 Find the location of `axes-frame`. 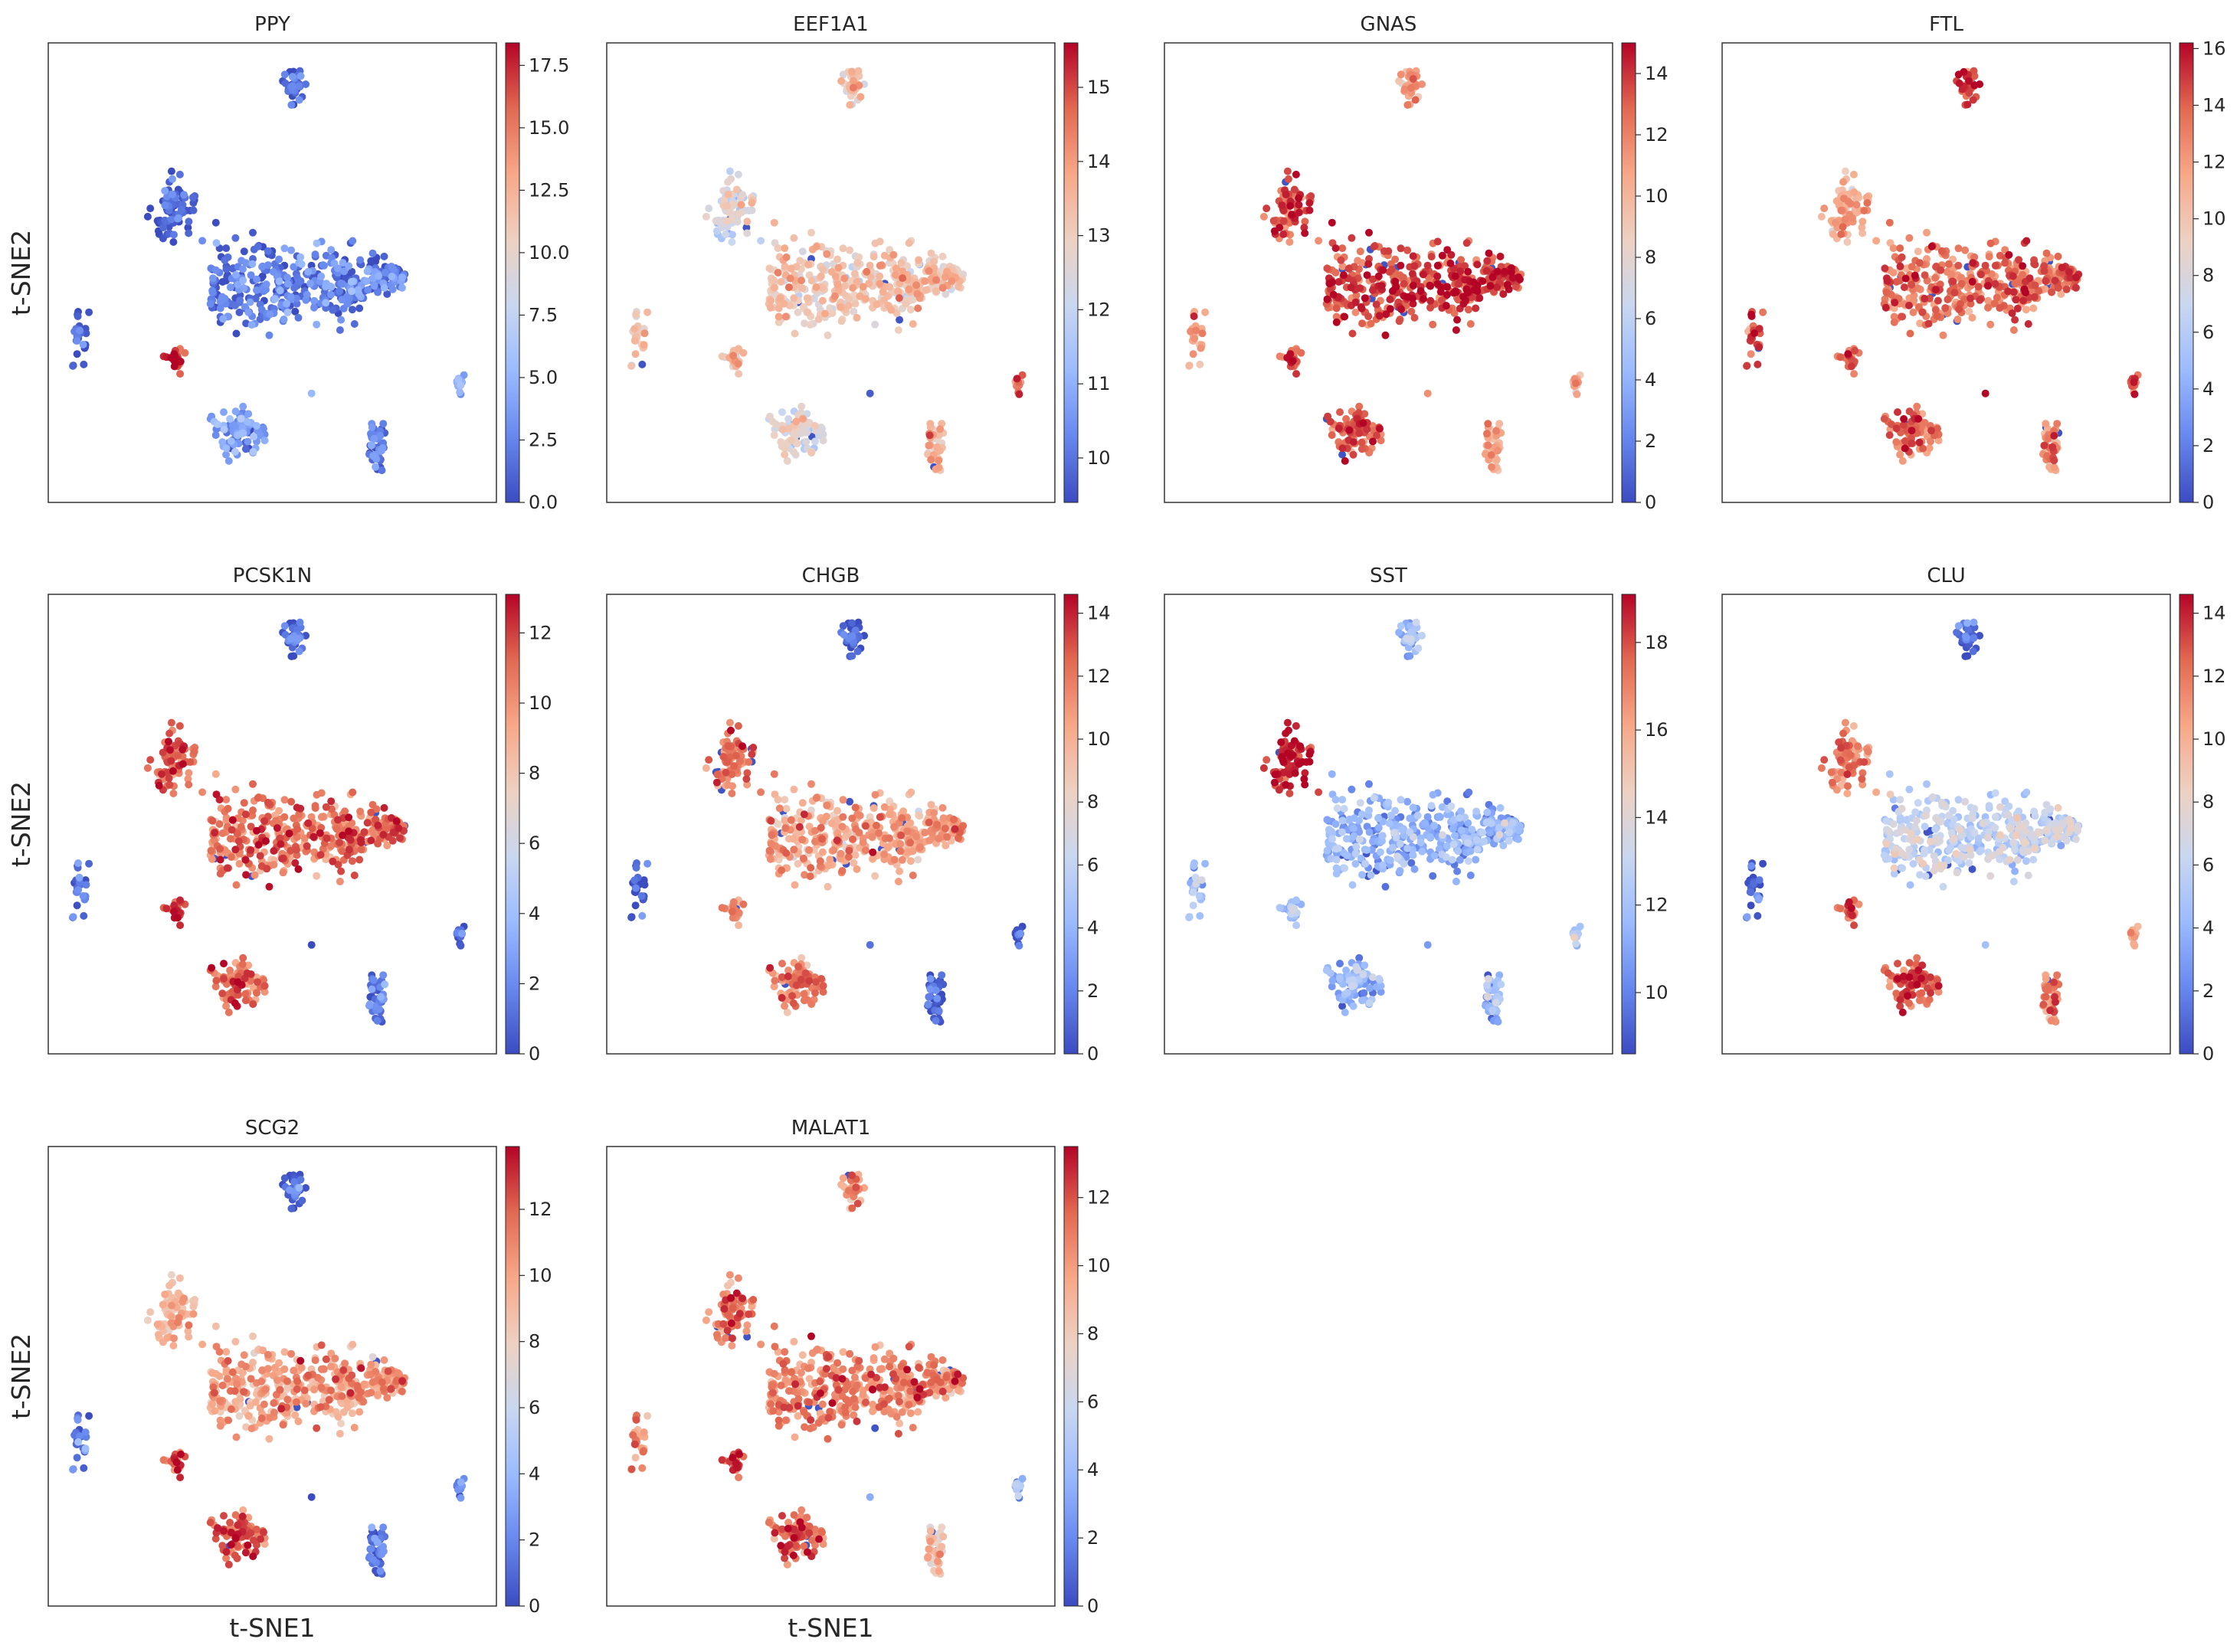

axes-frame is located at coordinates (831, 272).